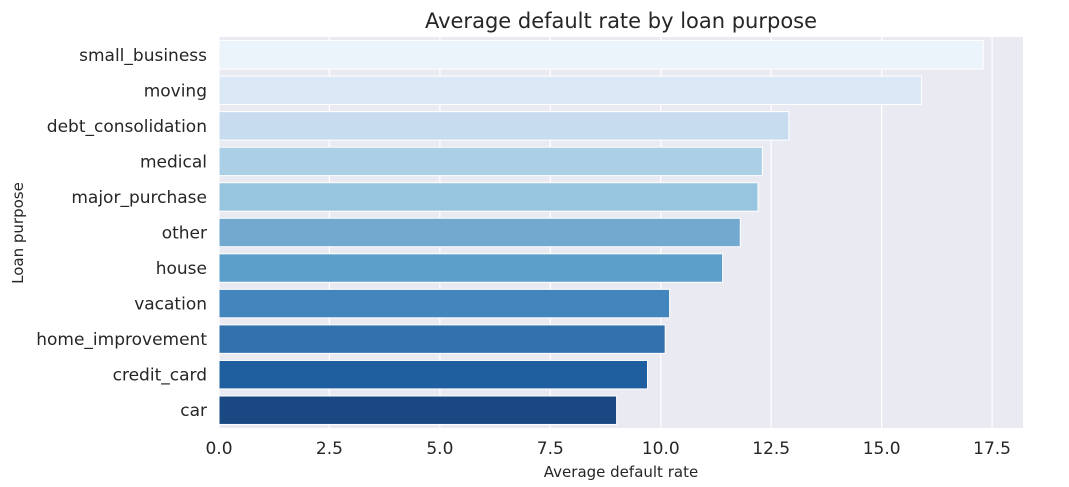 The height and width of the screenshot is (487, 1069). I want to click on x-tick-labels: 0.0 2.5 5.0 7.5 10.0 12.5 15.0 17.5, so click(608, 449).